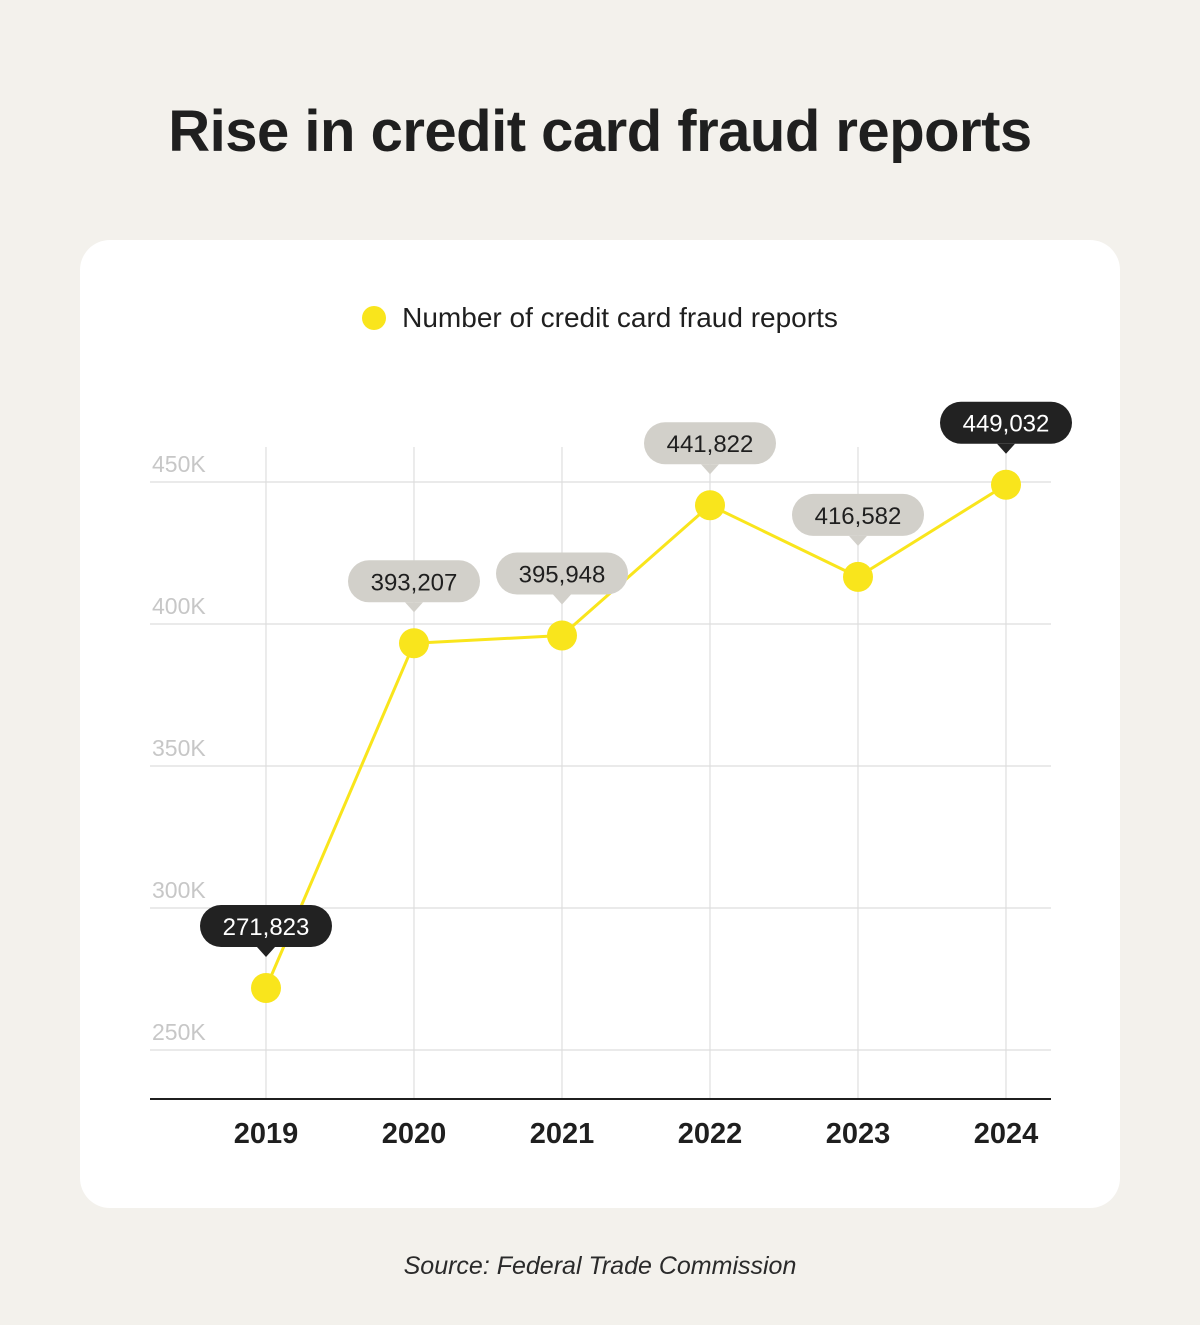 The width and height of the screenshot is (1200, 1325). What do you see at coordinates (179, 1032) in the screenshot?
I see `y-tick-label: 250K` at bounding box center [179, 1032].